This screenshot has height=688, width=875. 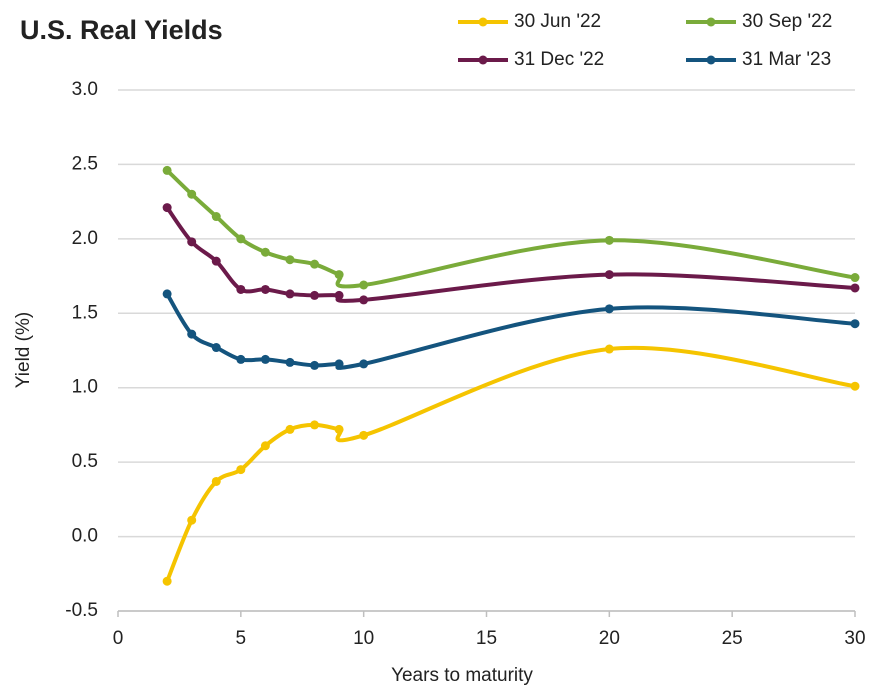 I want to click on y-tick-label: 0.0, so click(x=85, y=536).